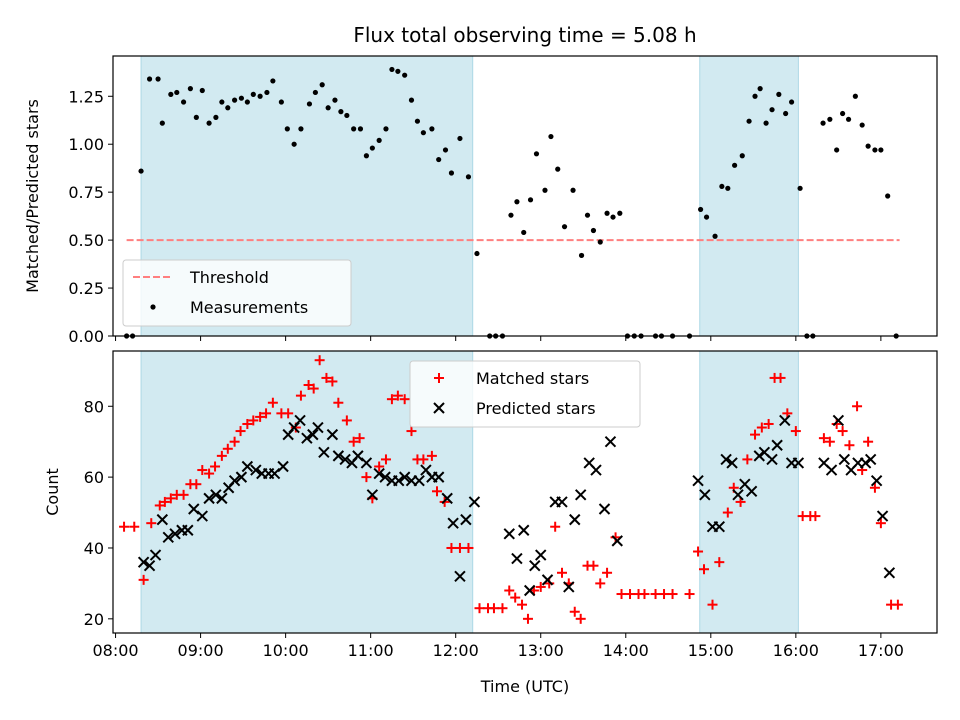  What do you see at coordinates (201, 650) in the screenshot?
I see `x-tick-label: 09:00` at bounding box center [201, 650].